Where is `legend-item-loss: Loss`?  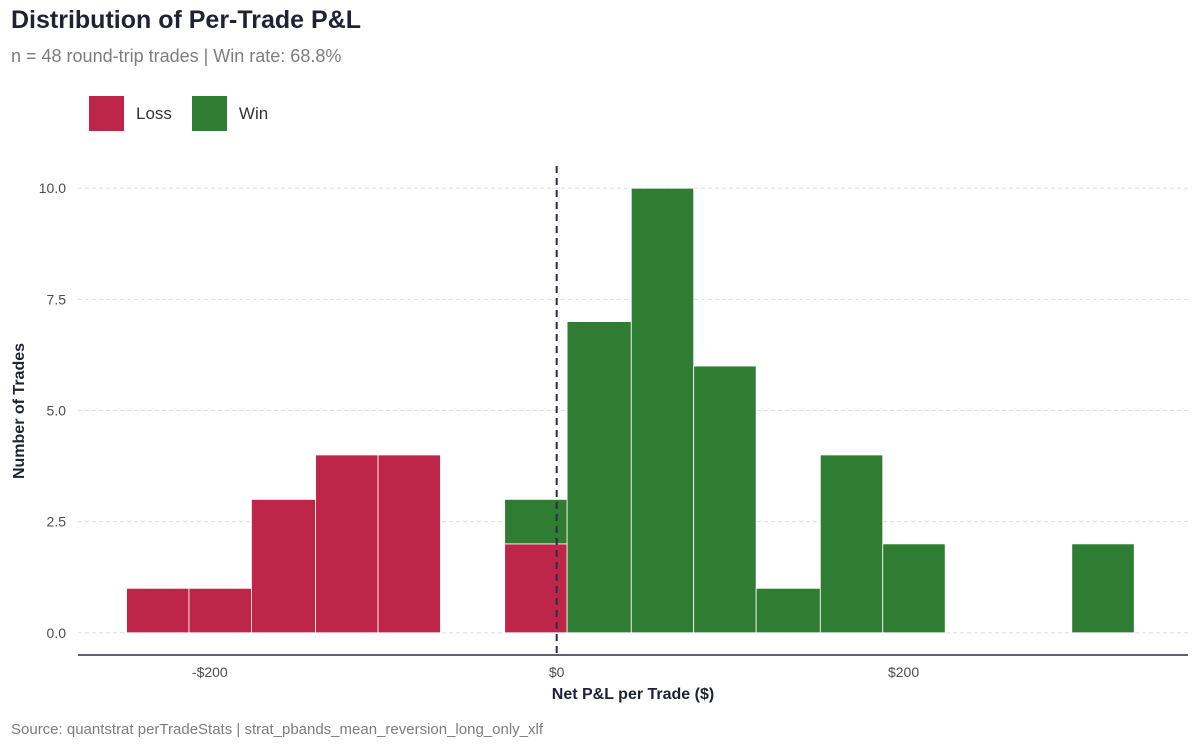
legend-item-loss: Loss is located at coordinates (130, 113).